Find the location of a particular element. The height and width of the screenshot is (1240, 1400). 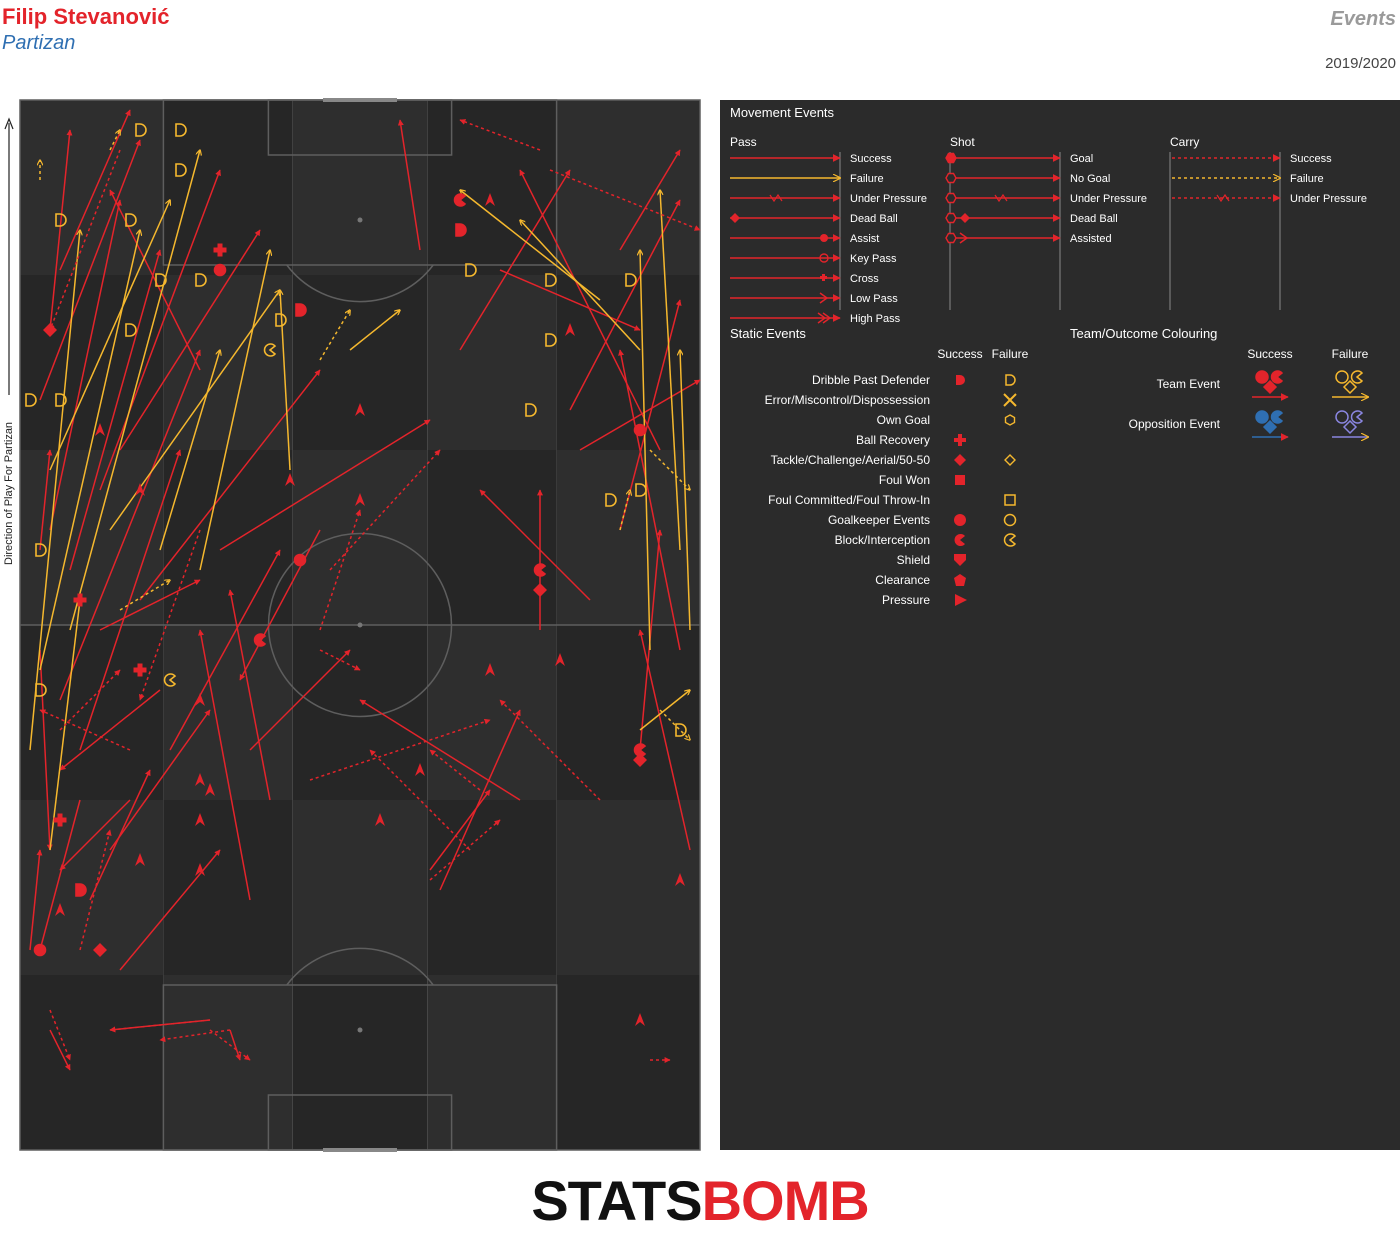

shot-title: Shot is located at coordinates (962, 142).